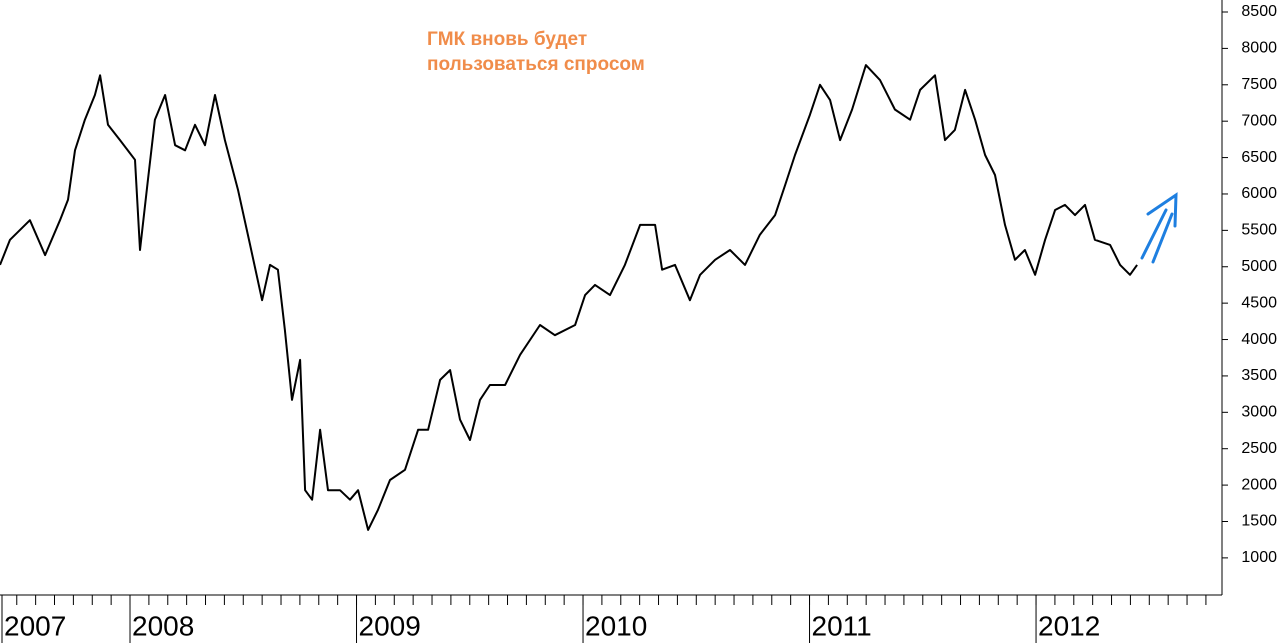 This screenshot has height=643, width=1280. What do you see at coordinates (536, 64) in the screenshot?
I see `annotation: пользоваться спросом` at bounding box center [536, 64].